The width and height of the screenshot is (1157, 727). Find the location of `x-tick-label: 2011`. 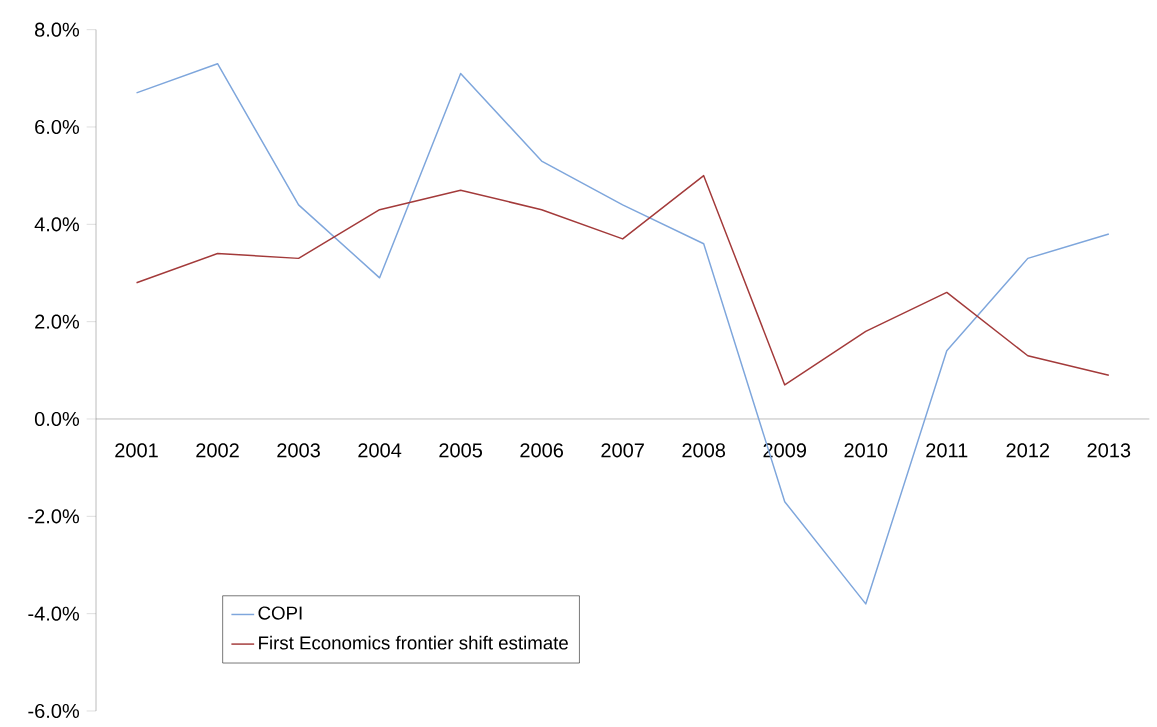

x-tick-label: 2011 is located at coordinates (947, 450).